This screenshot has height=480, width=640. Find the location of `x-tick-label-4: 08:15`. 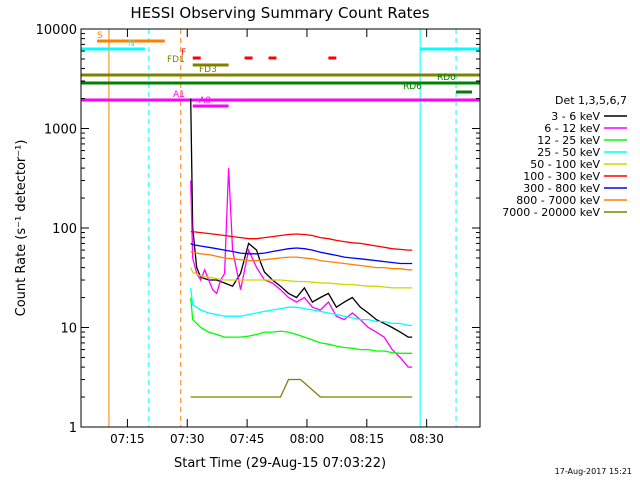

x-tick-label-4: 08:15 is located at coordinates (367, 439).